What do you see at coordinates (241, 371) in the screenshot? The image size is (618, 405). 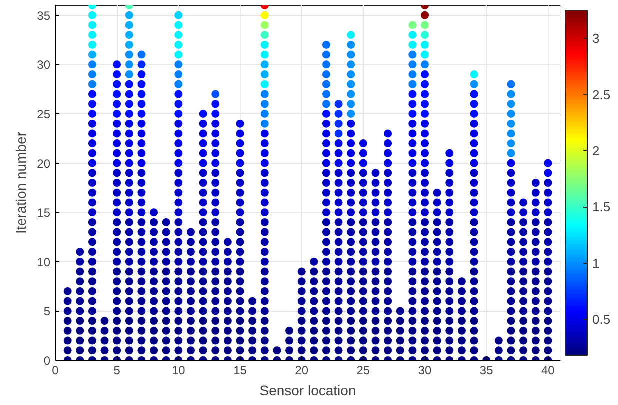 I see `x-tick-label: 15` at bounding box center [241, 371].